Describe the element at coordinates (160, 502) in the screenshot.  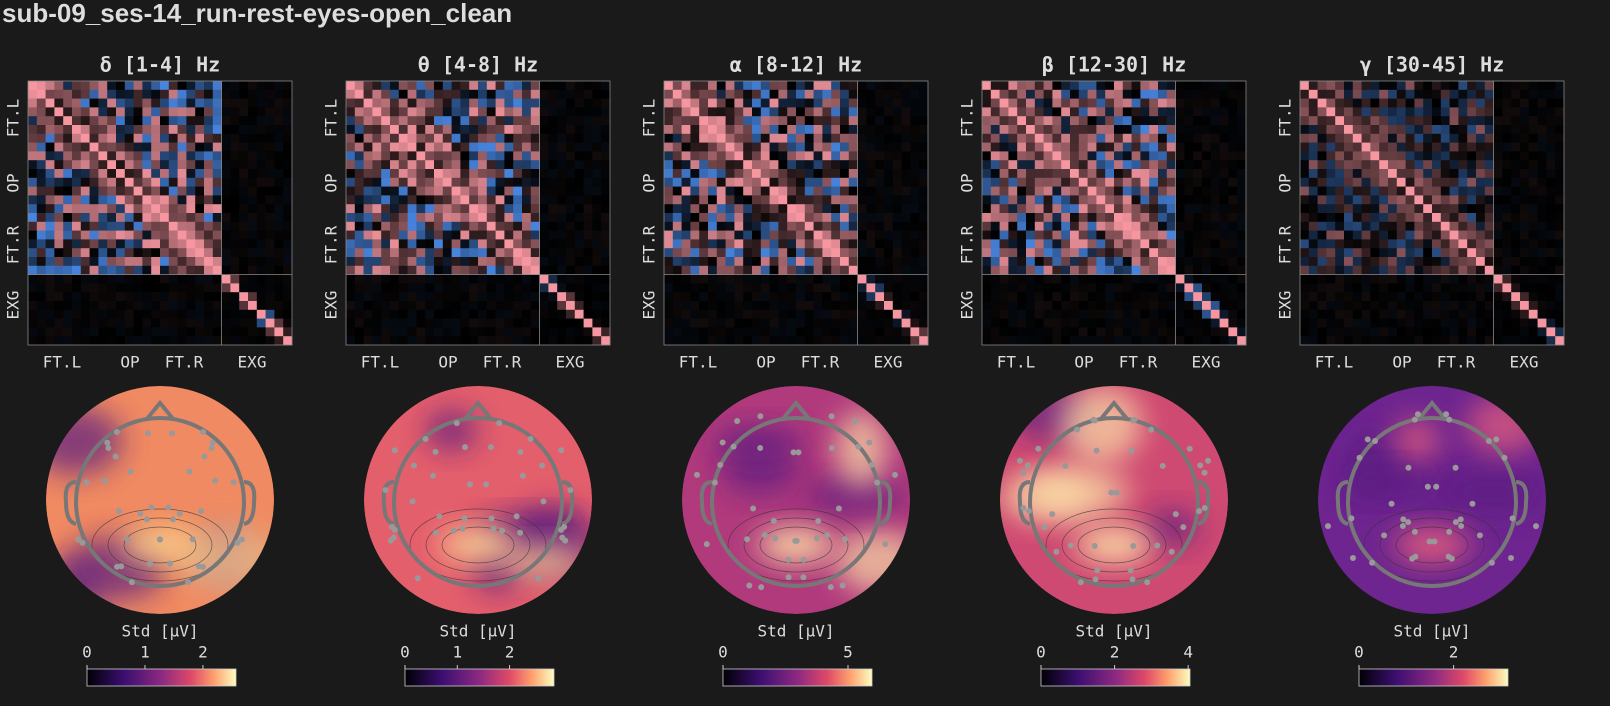
I see `head` at that location.